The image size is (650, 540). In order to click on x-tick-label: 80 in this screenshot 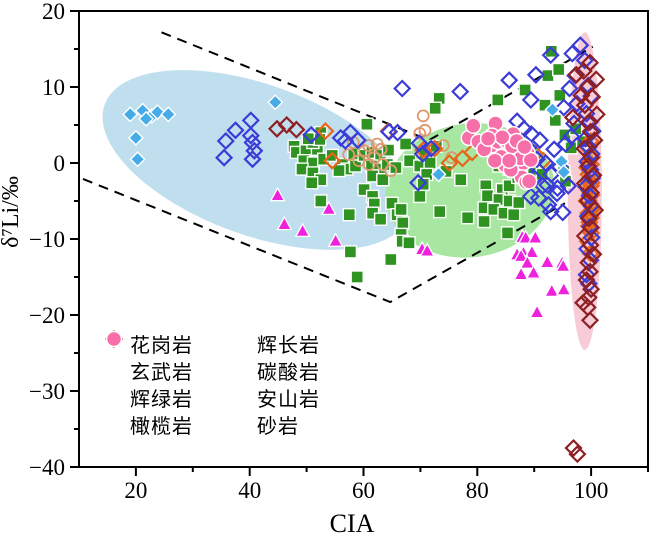, I will do `click(477, 490)`.